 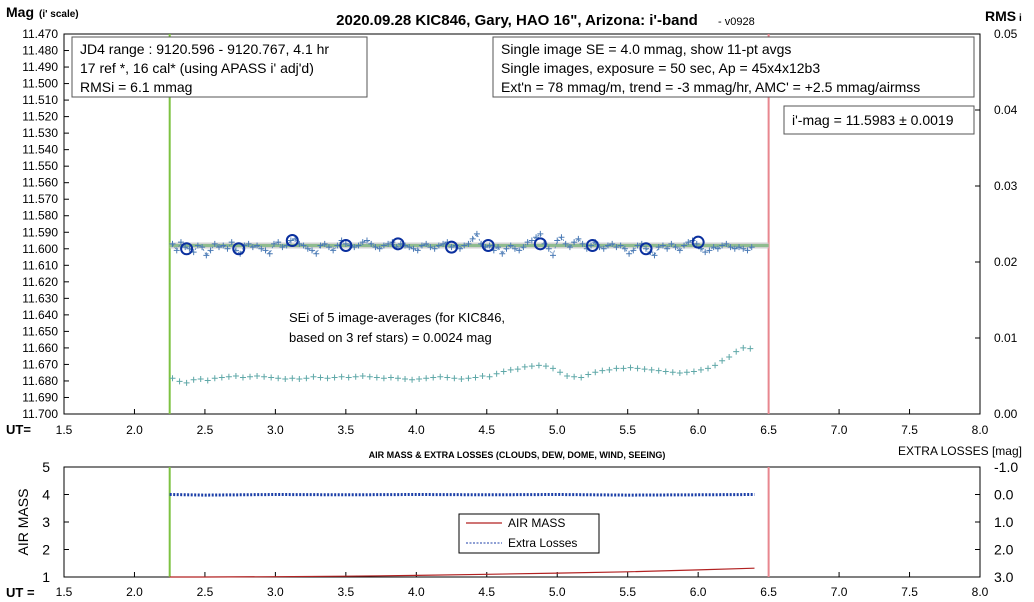 What do you see at coordinates (40, 331) in the screenshot?
I see `y-tick-label: 11.650` at bounding box center [40, 331].